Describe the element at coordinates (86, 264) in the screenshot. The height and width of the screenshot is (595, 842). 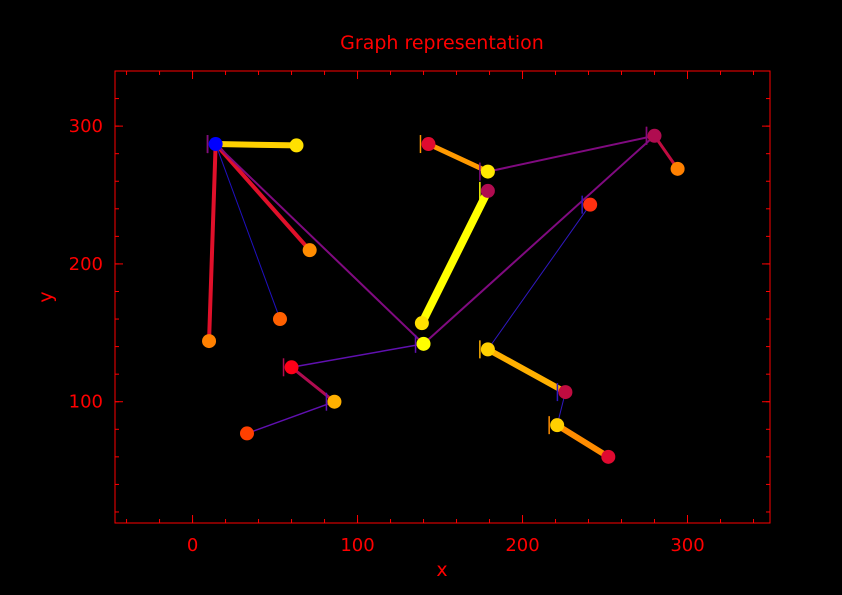
I see `y-tick-label: 200` at that location.